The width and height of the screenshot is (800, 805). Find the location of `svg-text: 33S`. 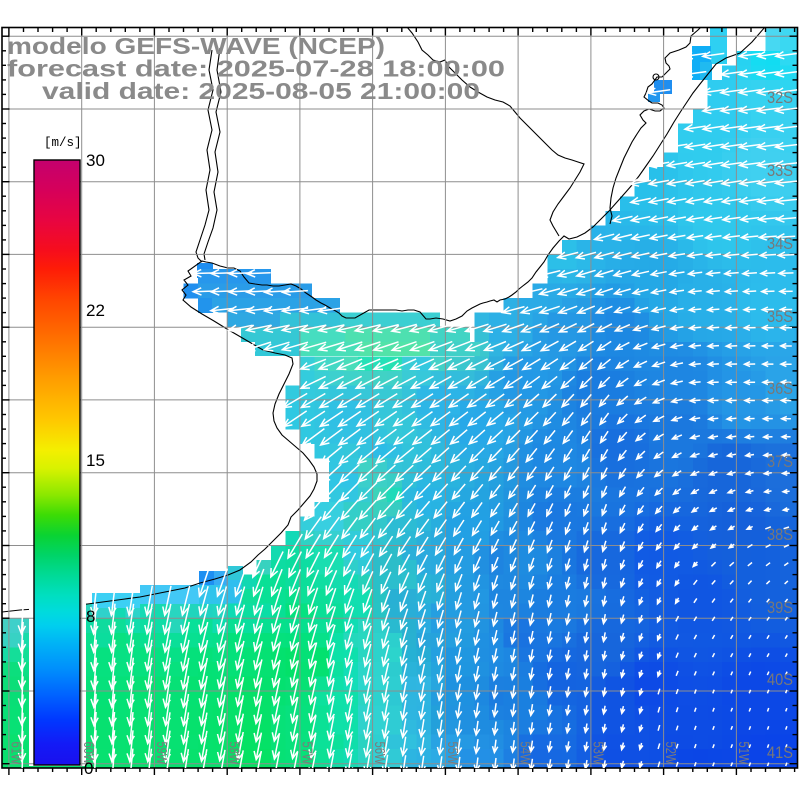

svg-text: 33S is located at coordinates (780, 170).